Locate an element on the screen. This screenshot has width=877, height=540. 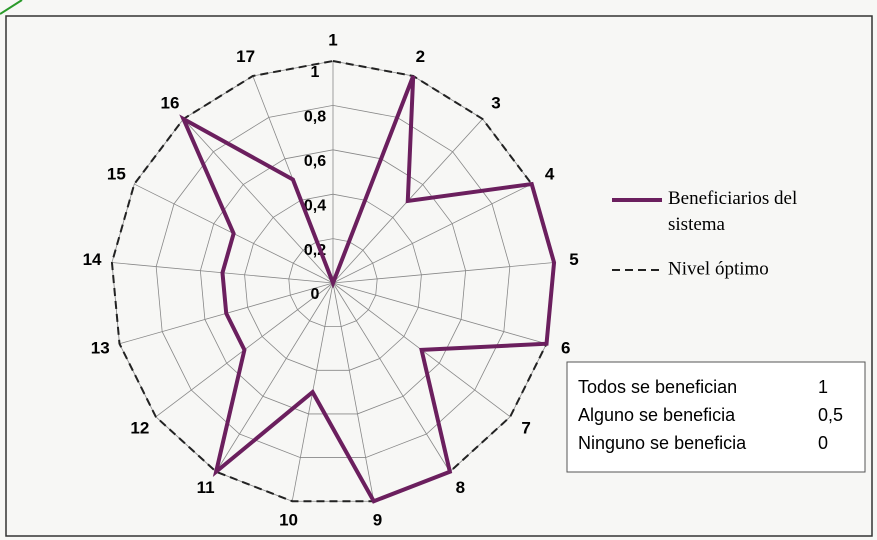
category-label: 13 is located at coordinates (100, 348).